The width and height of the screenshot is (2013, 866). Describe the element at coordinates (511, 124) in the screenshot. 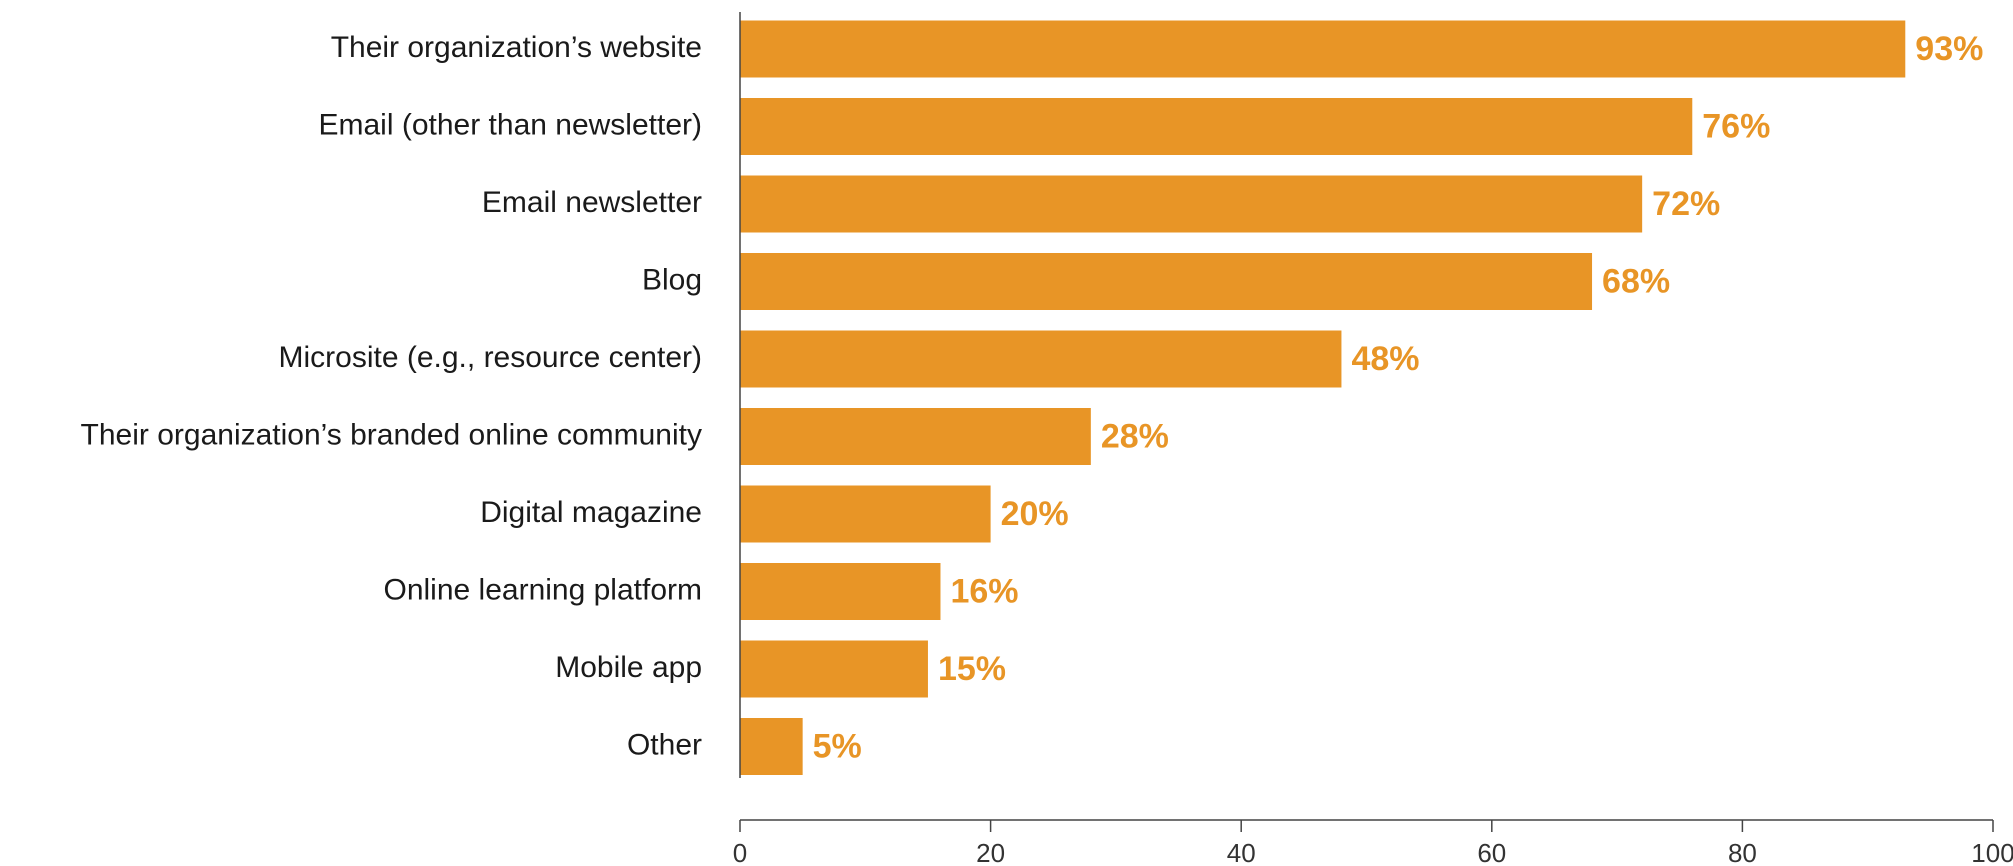

I see `category-label: Email (other than newsletter)` at that location.